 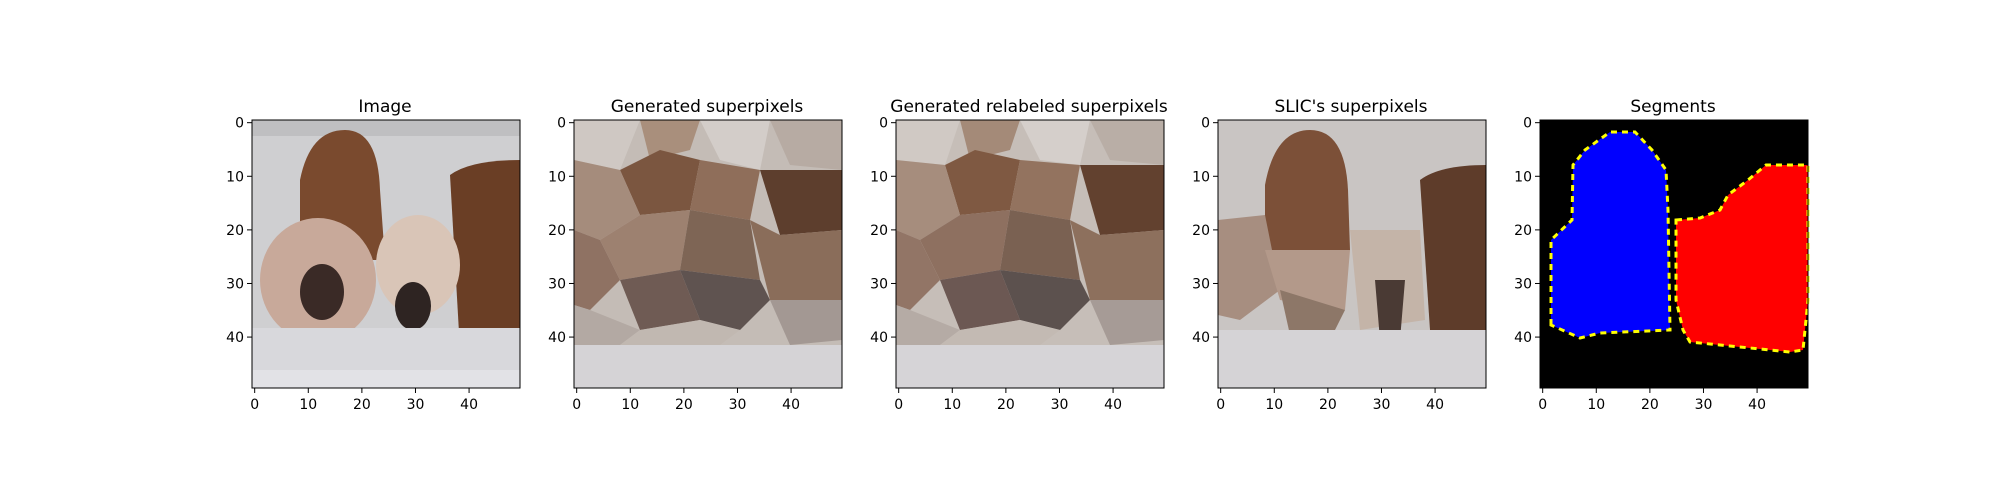 I want to click on panel-image: Image, so click(x=386, y=243).